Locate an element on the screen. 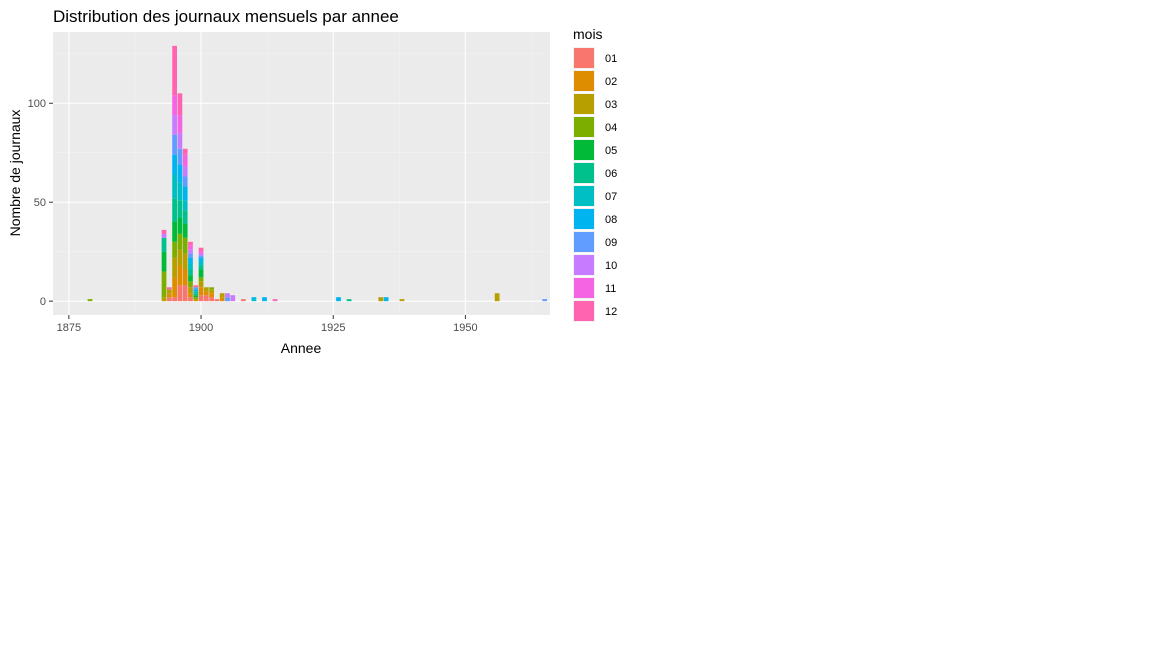 The width and height of the screenshot is (1152, 648). y-tick-label: 0 is located at coordinates (43, 302).